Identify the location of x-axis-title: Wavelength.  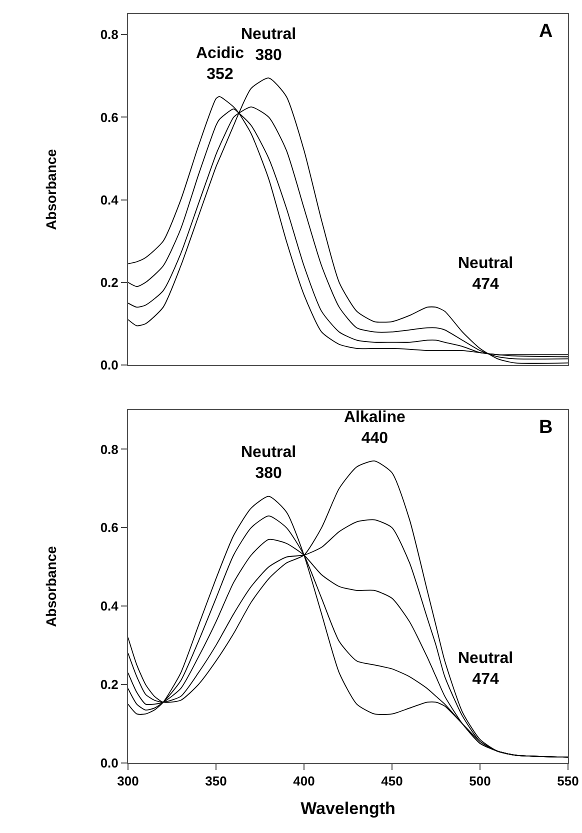
(348, 808).